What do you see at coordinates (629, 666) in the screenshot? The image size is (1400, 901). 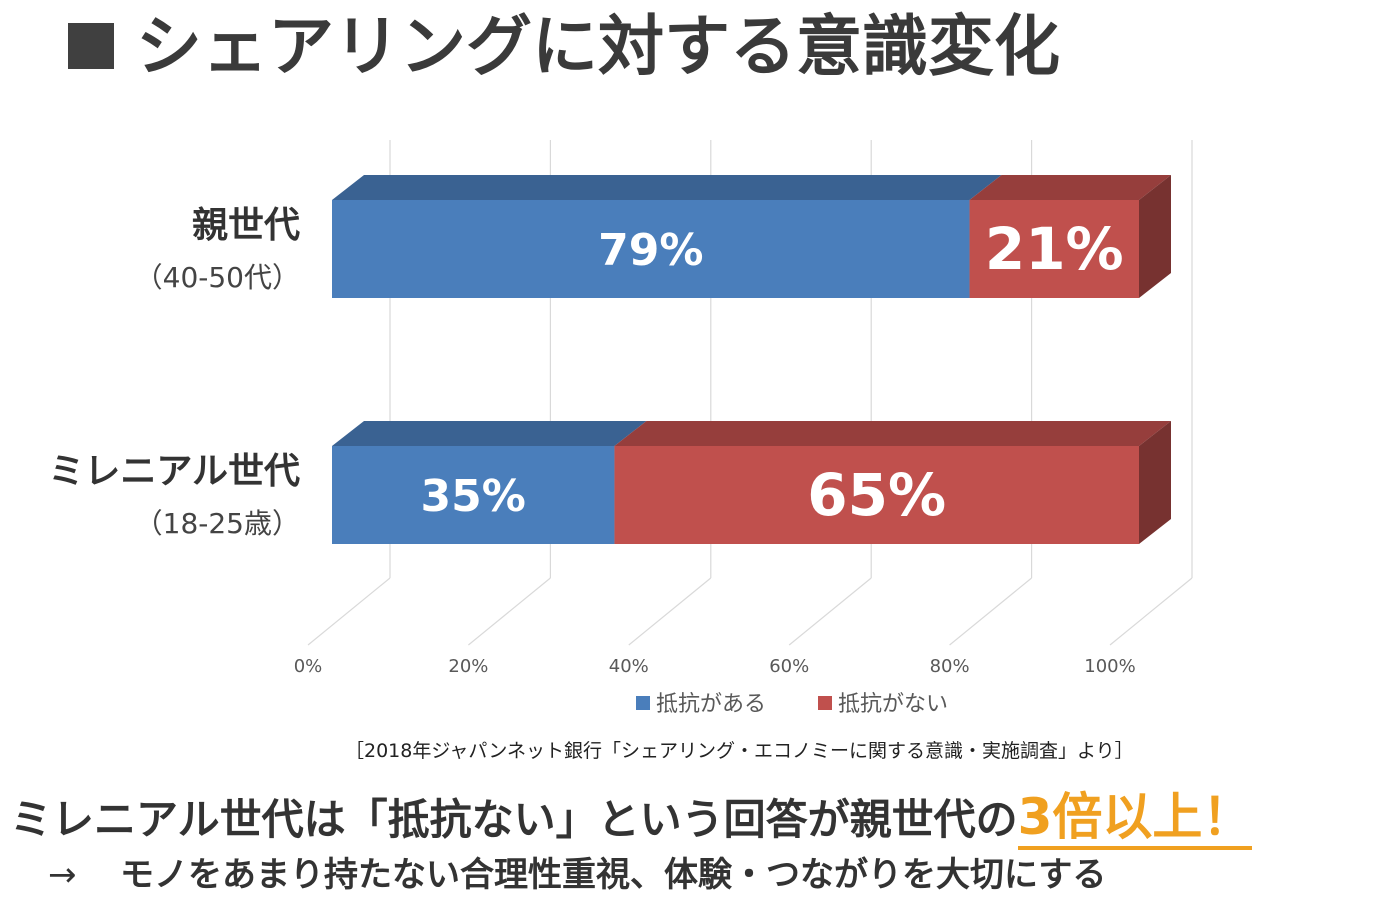 I see `x-tick-label: 40%` at bounding box center [629, 666].